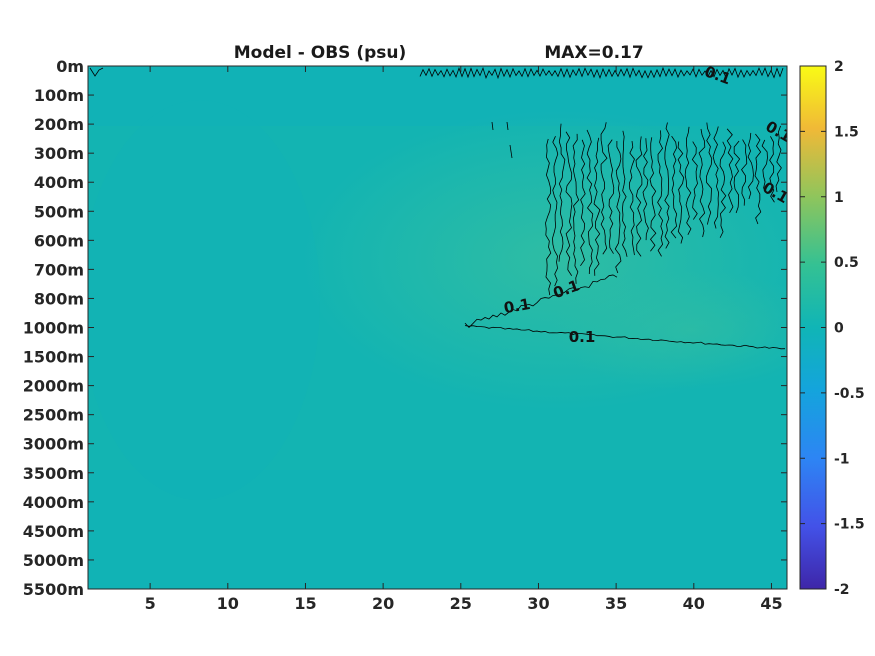  I want to click on y-tick-label: 0m, so click(70, 66).